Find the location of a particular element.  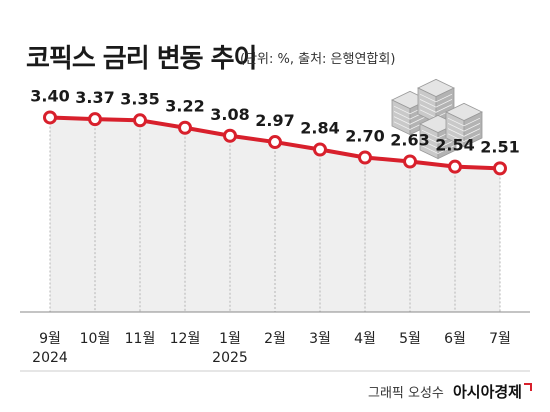

x-tick-label: 5월 is located at coordinates (410, 339).